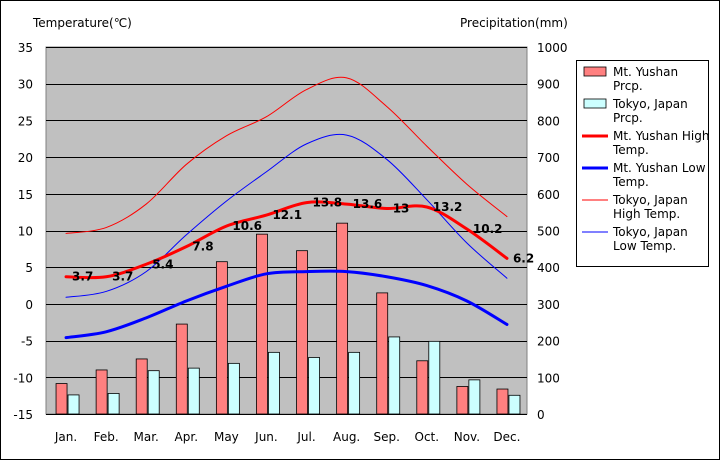 The width and height of the screenshot is (720, 464). What do you see at coordinates (346, 437) in the screenshot?
I see `x-tick-label: Aug.` at bounding box center [346, 437].